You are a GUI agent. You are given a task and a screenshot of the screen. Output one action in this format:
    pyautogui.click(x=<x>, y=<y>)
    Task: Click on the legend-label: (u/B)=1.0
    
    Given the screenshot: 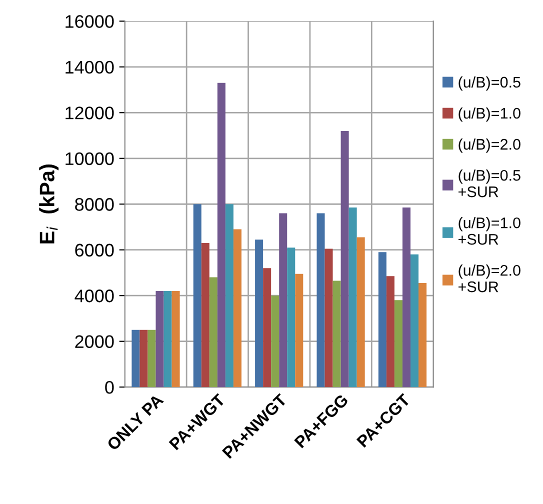 What is the action you would take?
    pyautogui.click(x=489, y=114)
    